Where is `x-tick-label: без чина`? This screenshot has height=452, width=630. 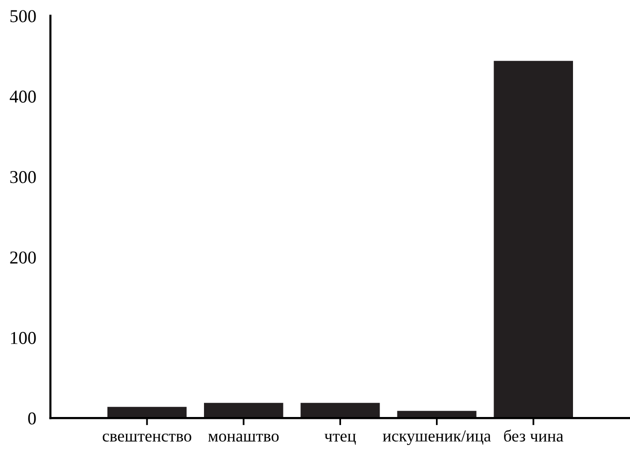 x-tick-label: без чина is located at coordinates (534, 436).